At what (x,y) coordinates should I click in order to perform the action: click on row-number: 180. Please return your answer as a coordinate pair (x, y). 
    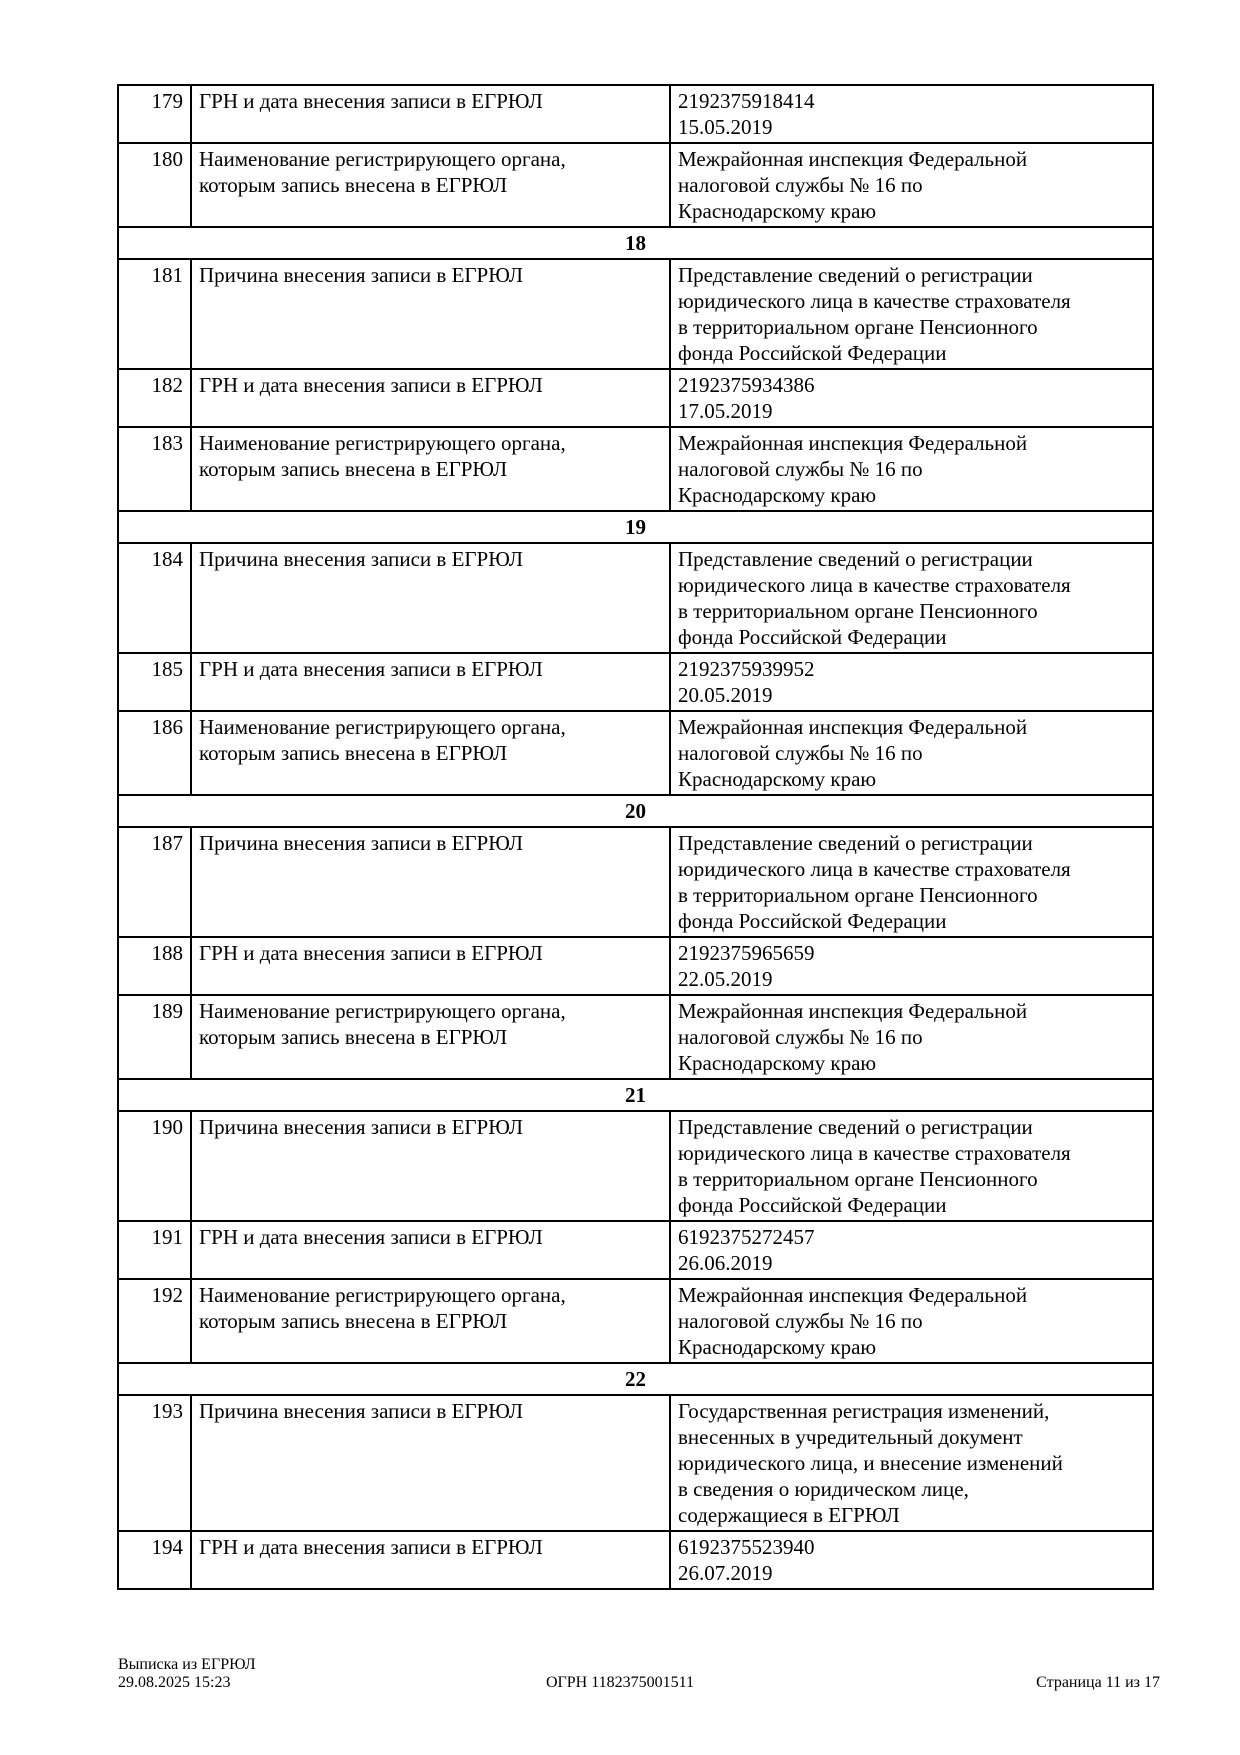
    Looking at the image, I should click on (154, 185).